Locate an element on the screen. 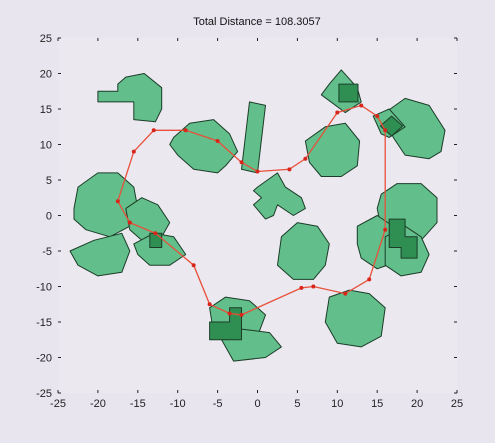 Image resolution: width=495 pixels, height=443 pixels. x-tick-label: 0 is located at coordinates (257, 404).